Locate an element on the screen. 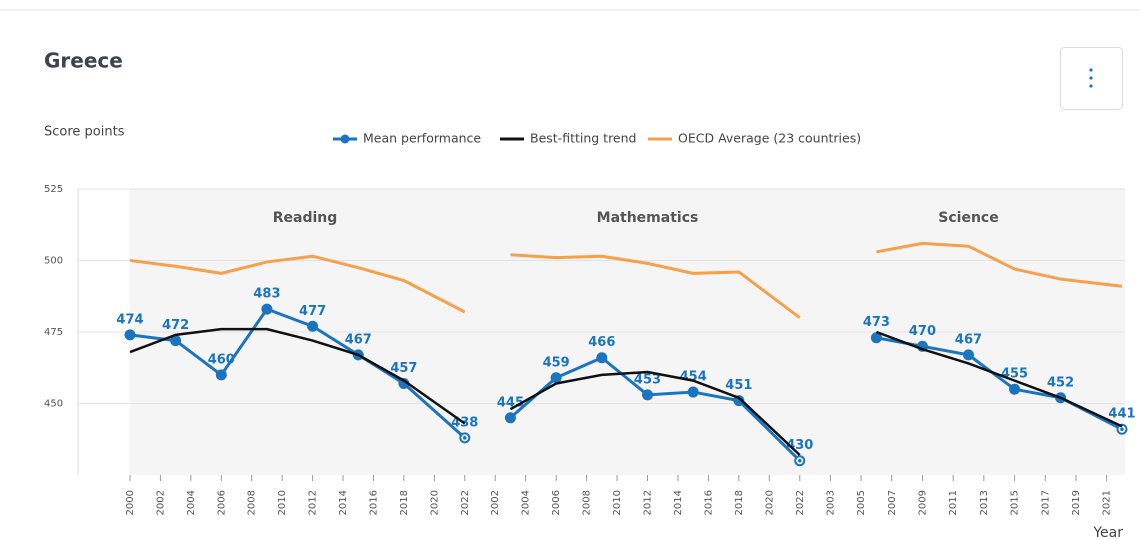 The height and width of the screenshot is (539, 1140). legend-label: OECD Average (23 countries) is located at coordinates (769, 138).